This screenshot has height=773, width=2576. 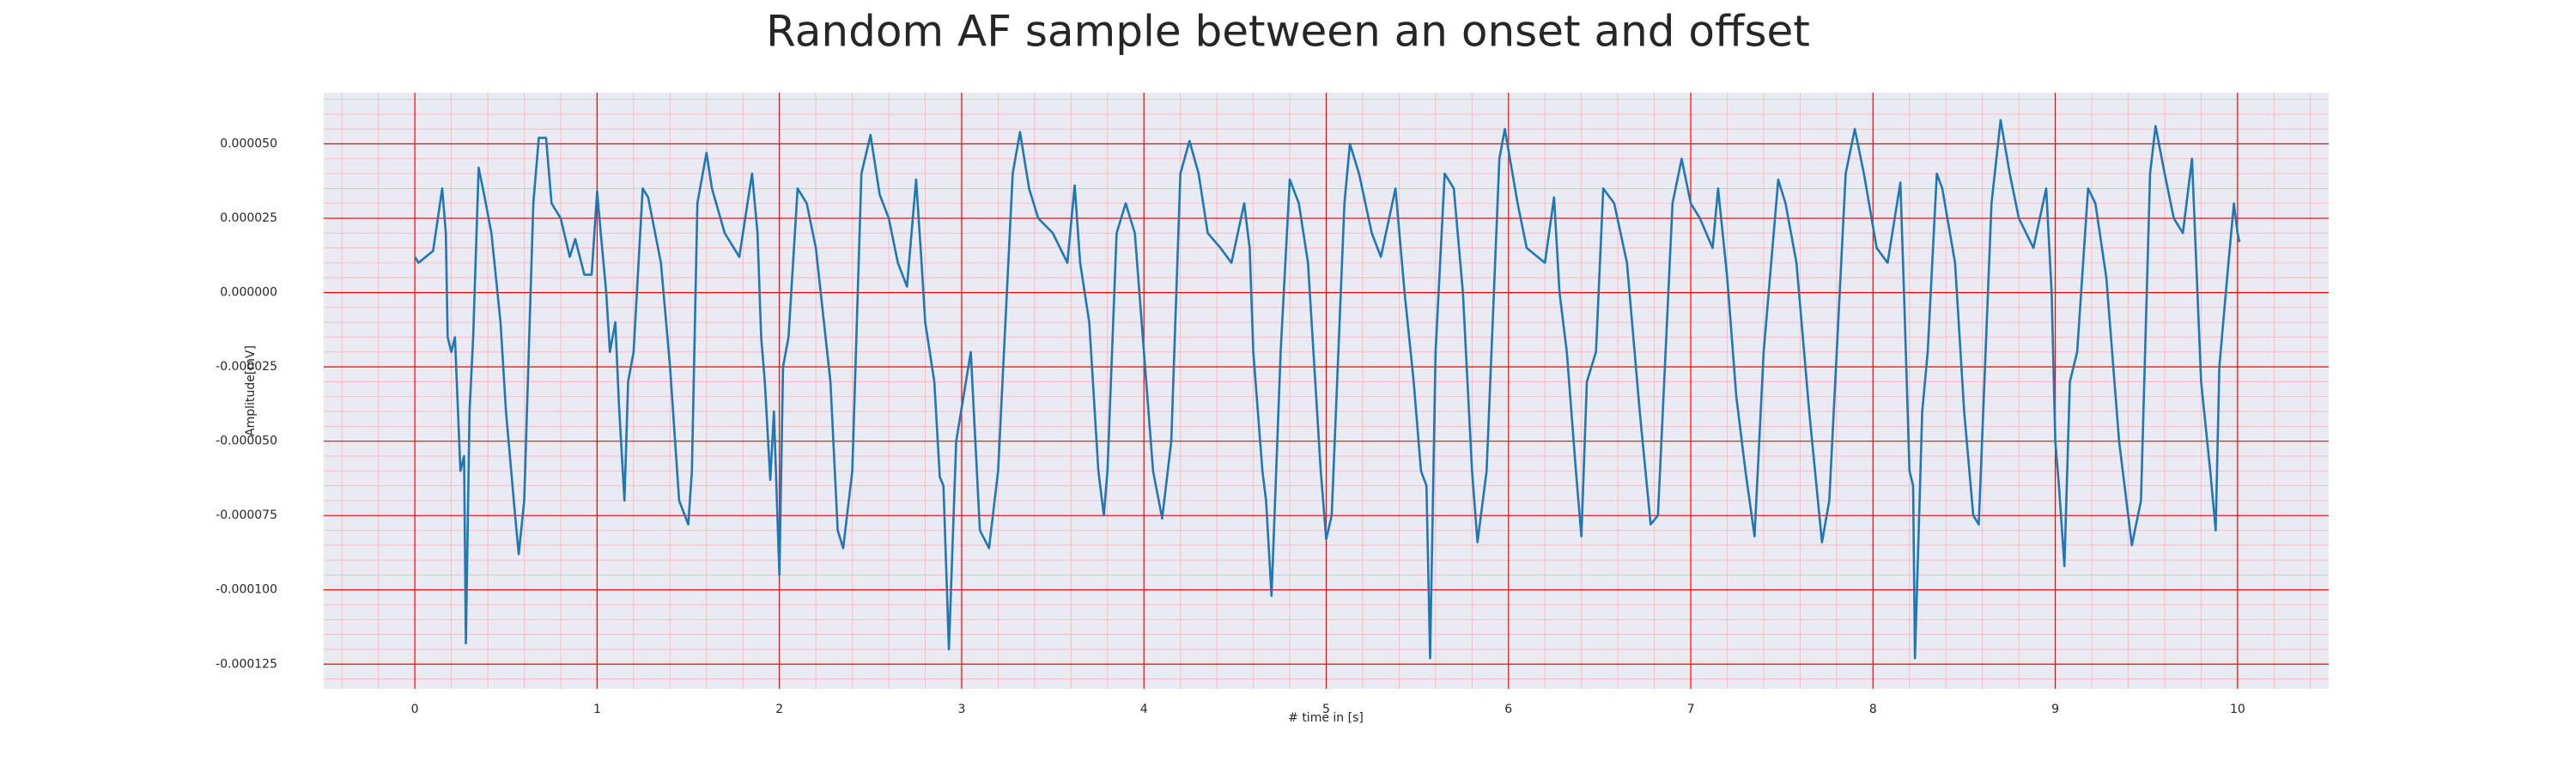 What do you see at coordinates (247, 367) in the screenshot?
I see `y-tick-label: -0.000025` at bounding box center [247, 367].